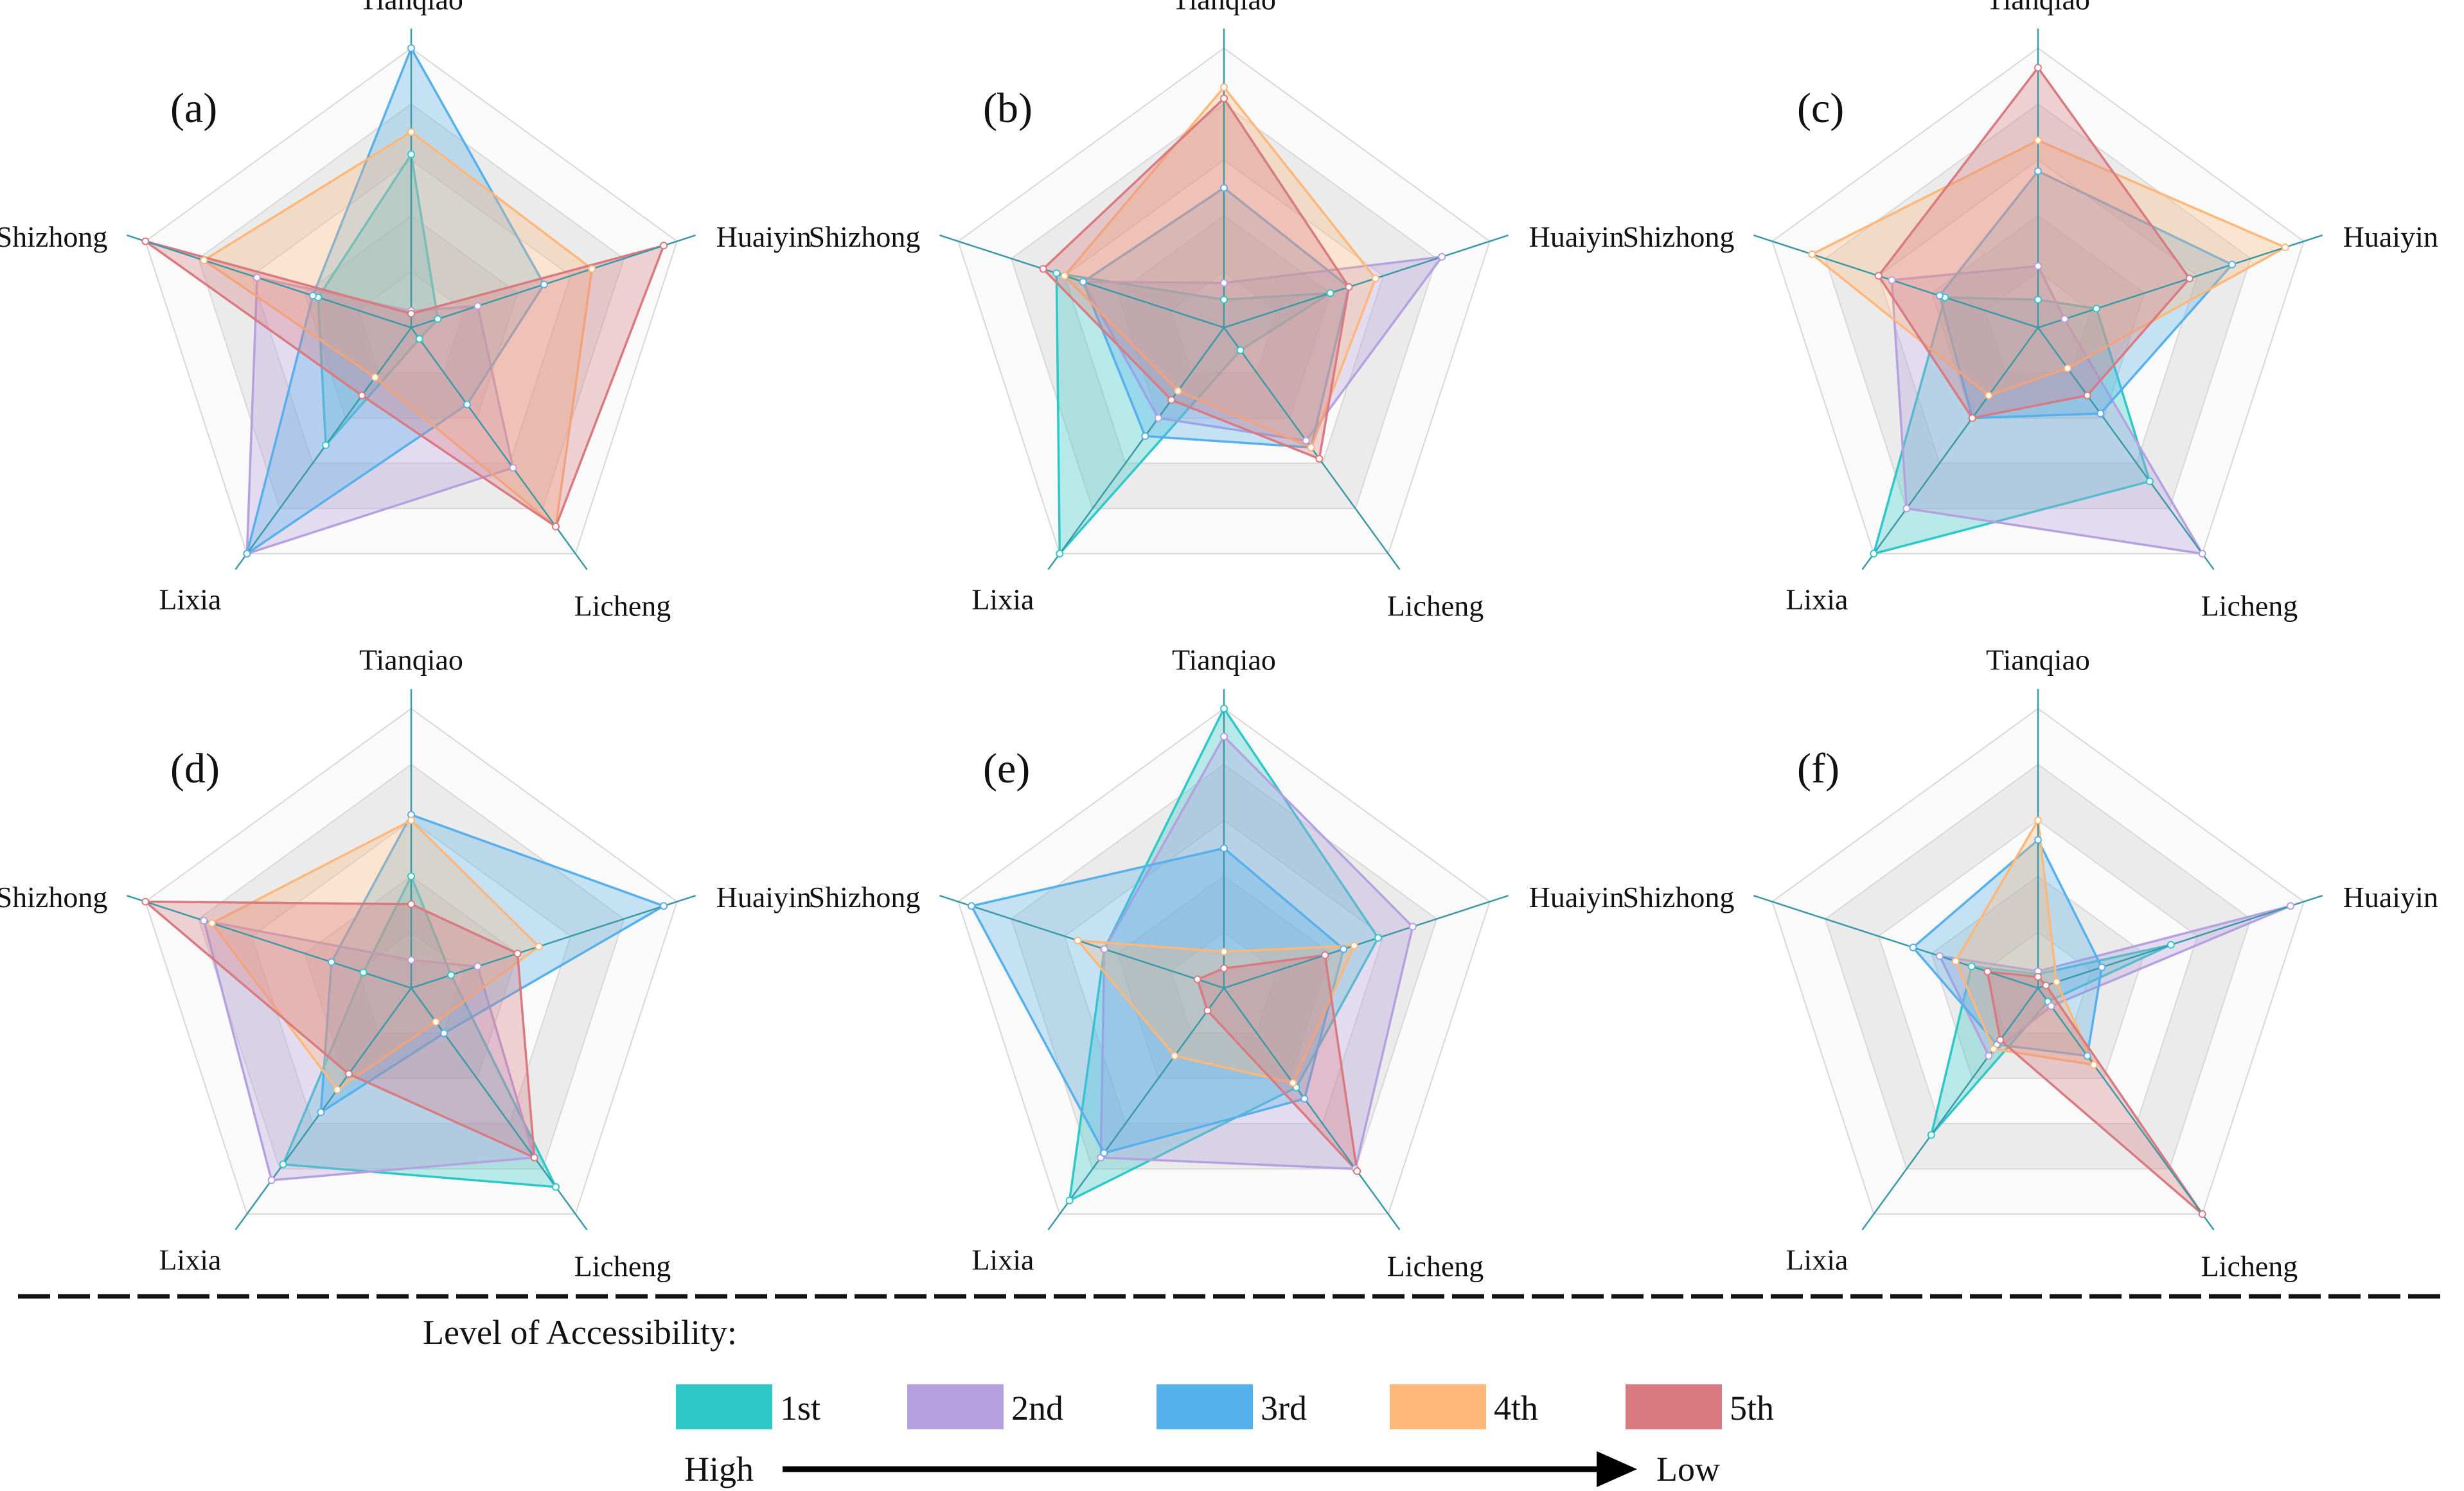  I want to click on legend-swatch-5th, so click(1674, 1406).